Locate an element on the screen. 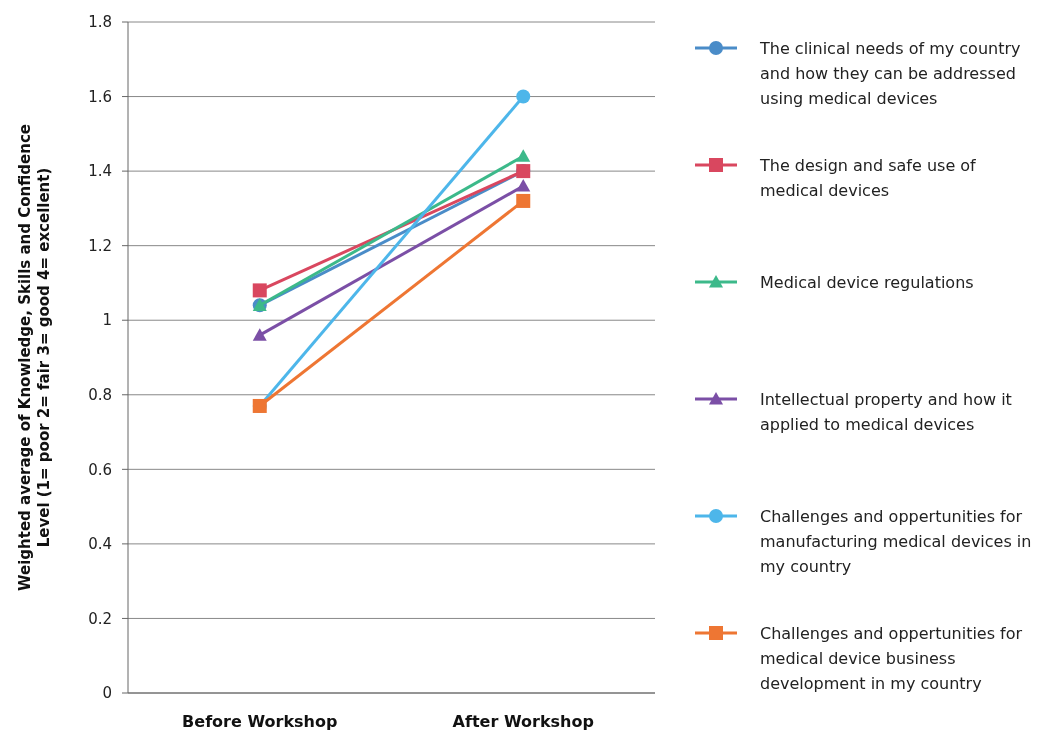 Image resolution: width=1048 pixels, height=740 pixels. y-tick-label: 0.8 is located at coordinates (100, 395).